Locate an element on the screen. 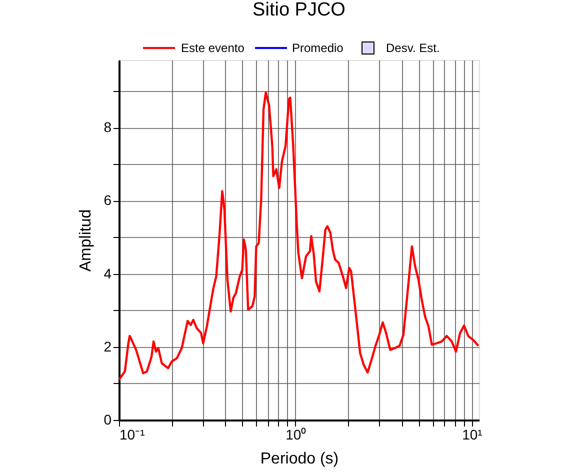 The height and width of the screenshot is (475, 586). legend-label: Este evento is located at coordinates (213, 48).